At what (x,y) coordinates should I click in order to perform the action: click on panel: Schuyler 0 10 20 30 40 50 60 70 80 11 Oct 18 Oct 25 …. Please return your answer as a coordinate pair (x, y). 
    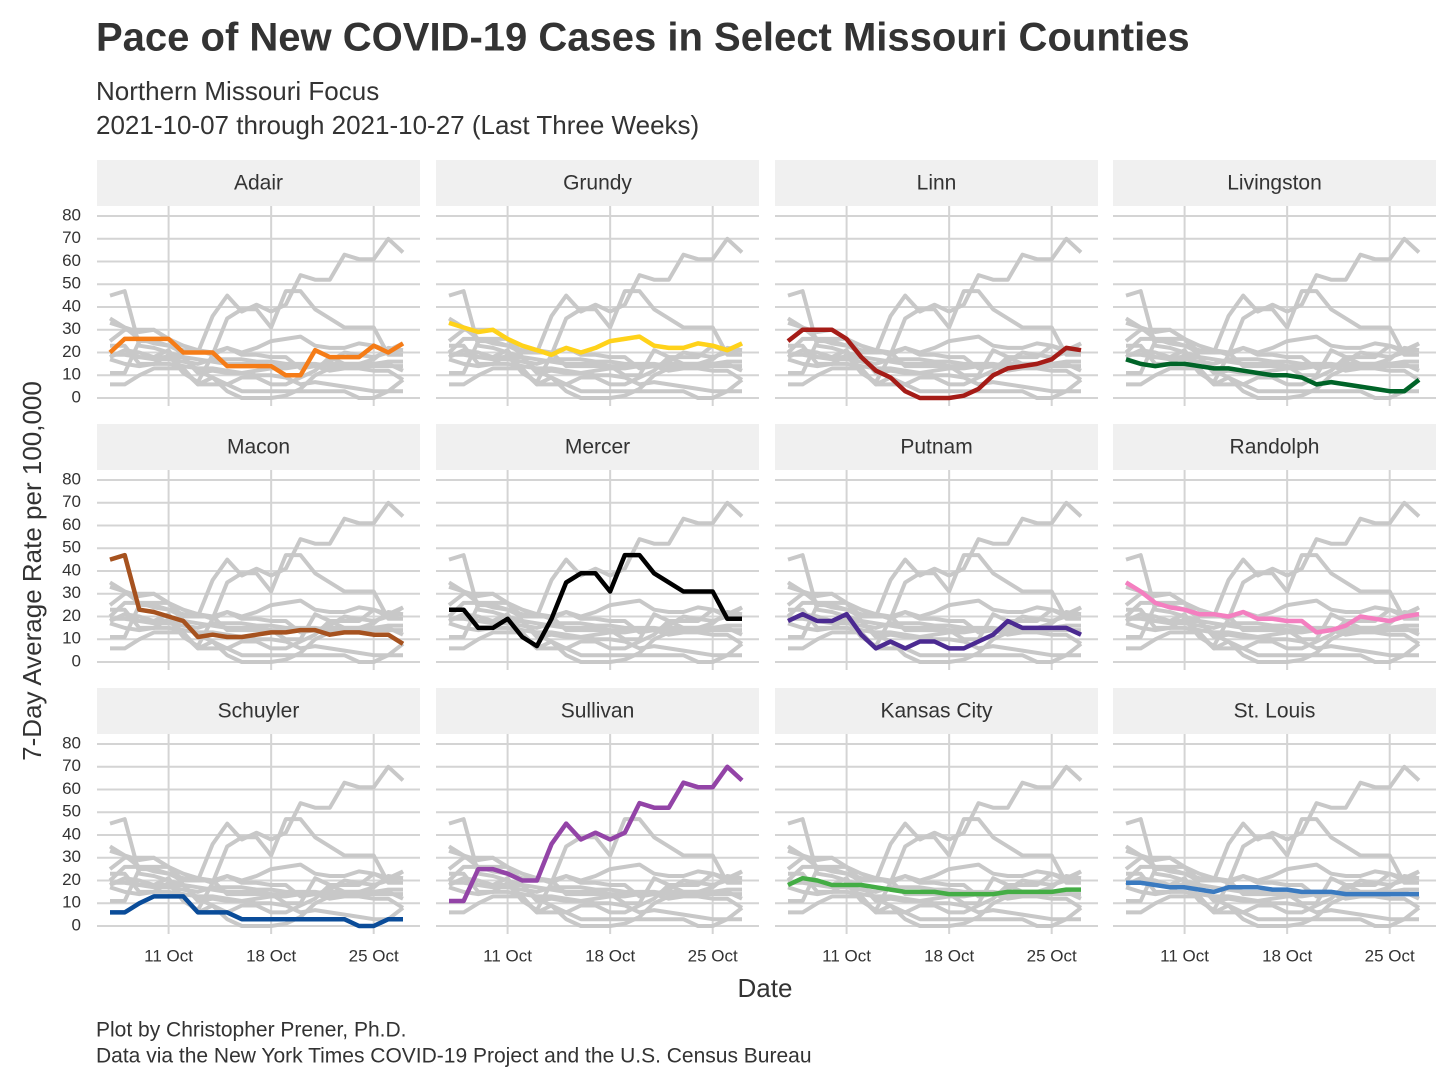
    Looking at the image, I should click on (241, 826).